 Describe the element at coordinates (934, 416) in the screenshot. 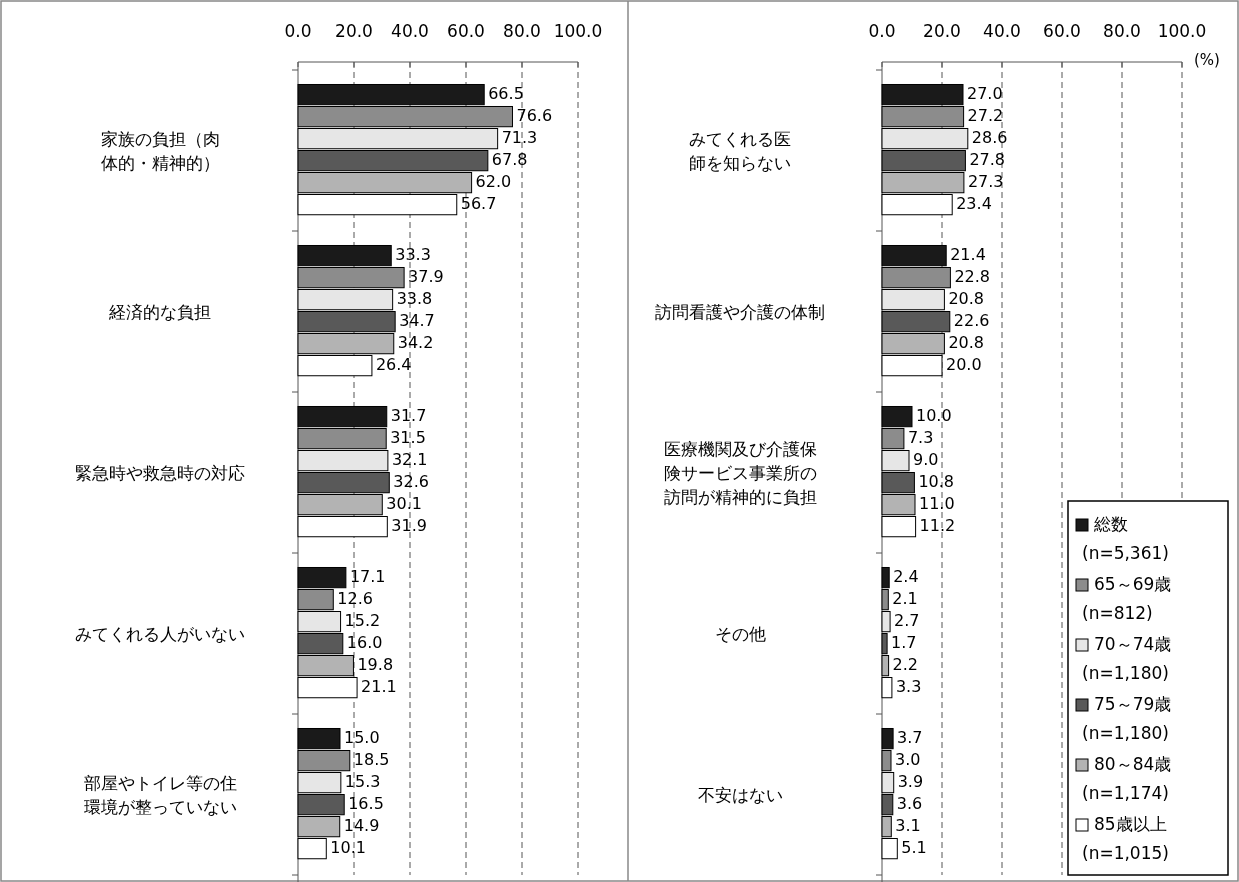

I see `data-label: 10.0` at that location.